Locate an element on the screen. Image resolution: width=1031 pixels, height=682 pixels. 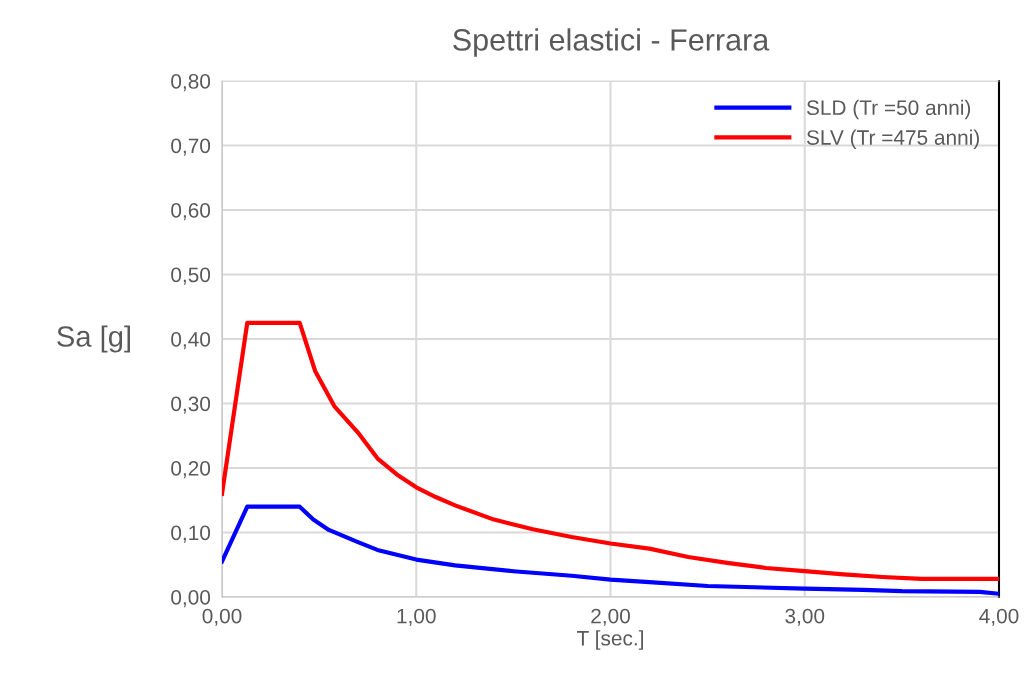
chart-title: Spettri elastici - Ferrara is located at coordinates (611, 42).